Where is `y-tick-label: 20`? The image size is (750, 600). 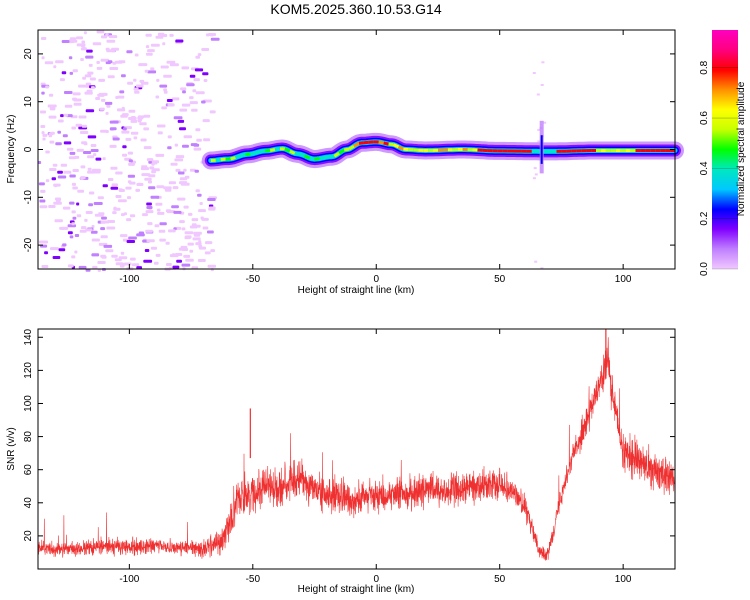 y-tick-label: 20 is located at coordinates (28, 54).